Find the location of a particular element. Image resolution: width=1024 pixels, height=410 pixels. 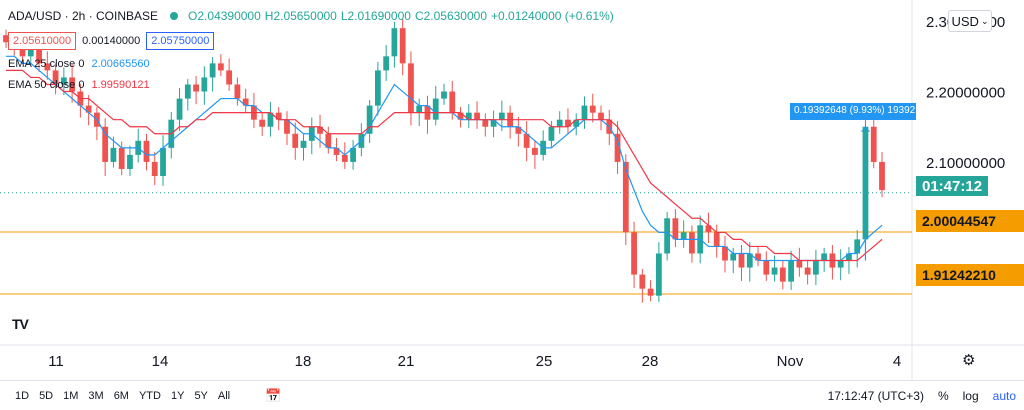

level-upper-label: 2.00044547 is located at coordinates (970, 221).